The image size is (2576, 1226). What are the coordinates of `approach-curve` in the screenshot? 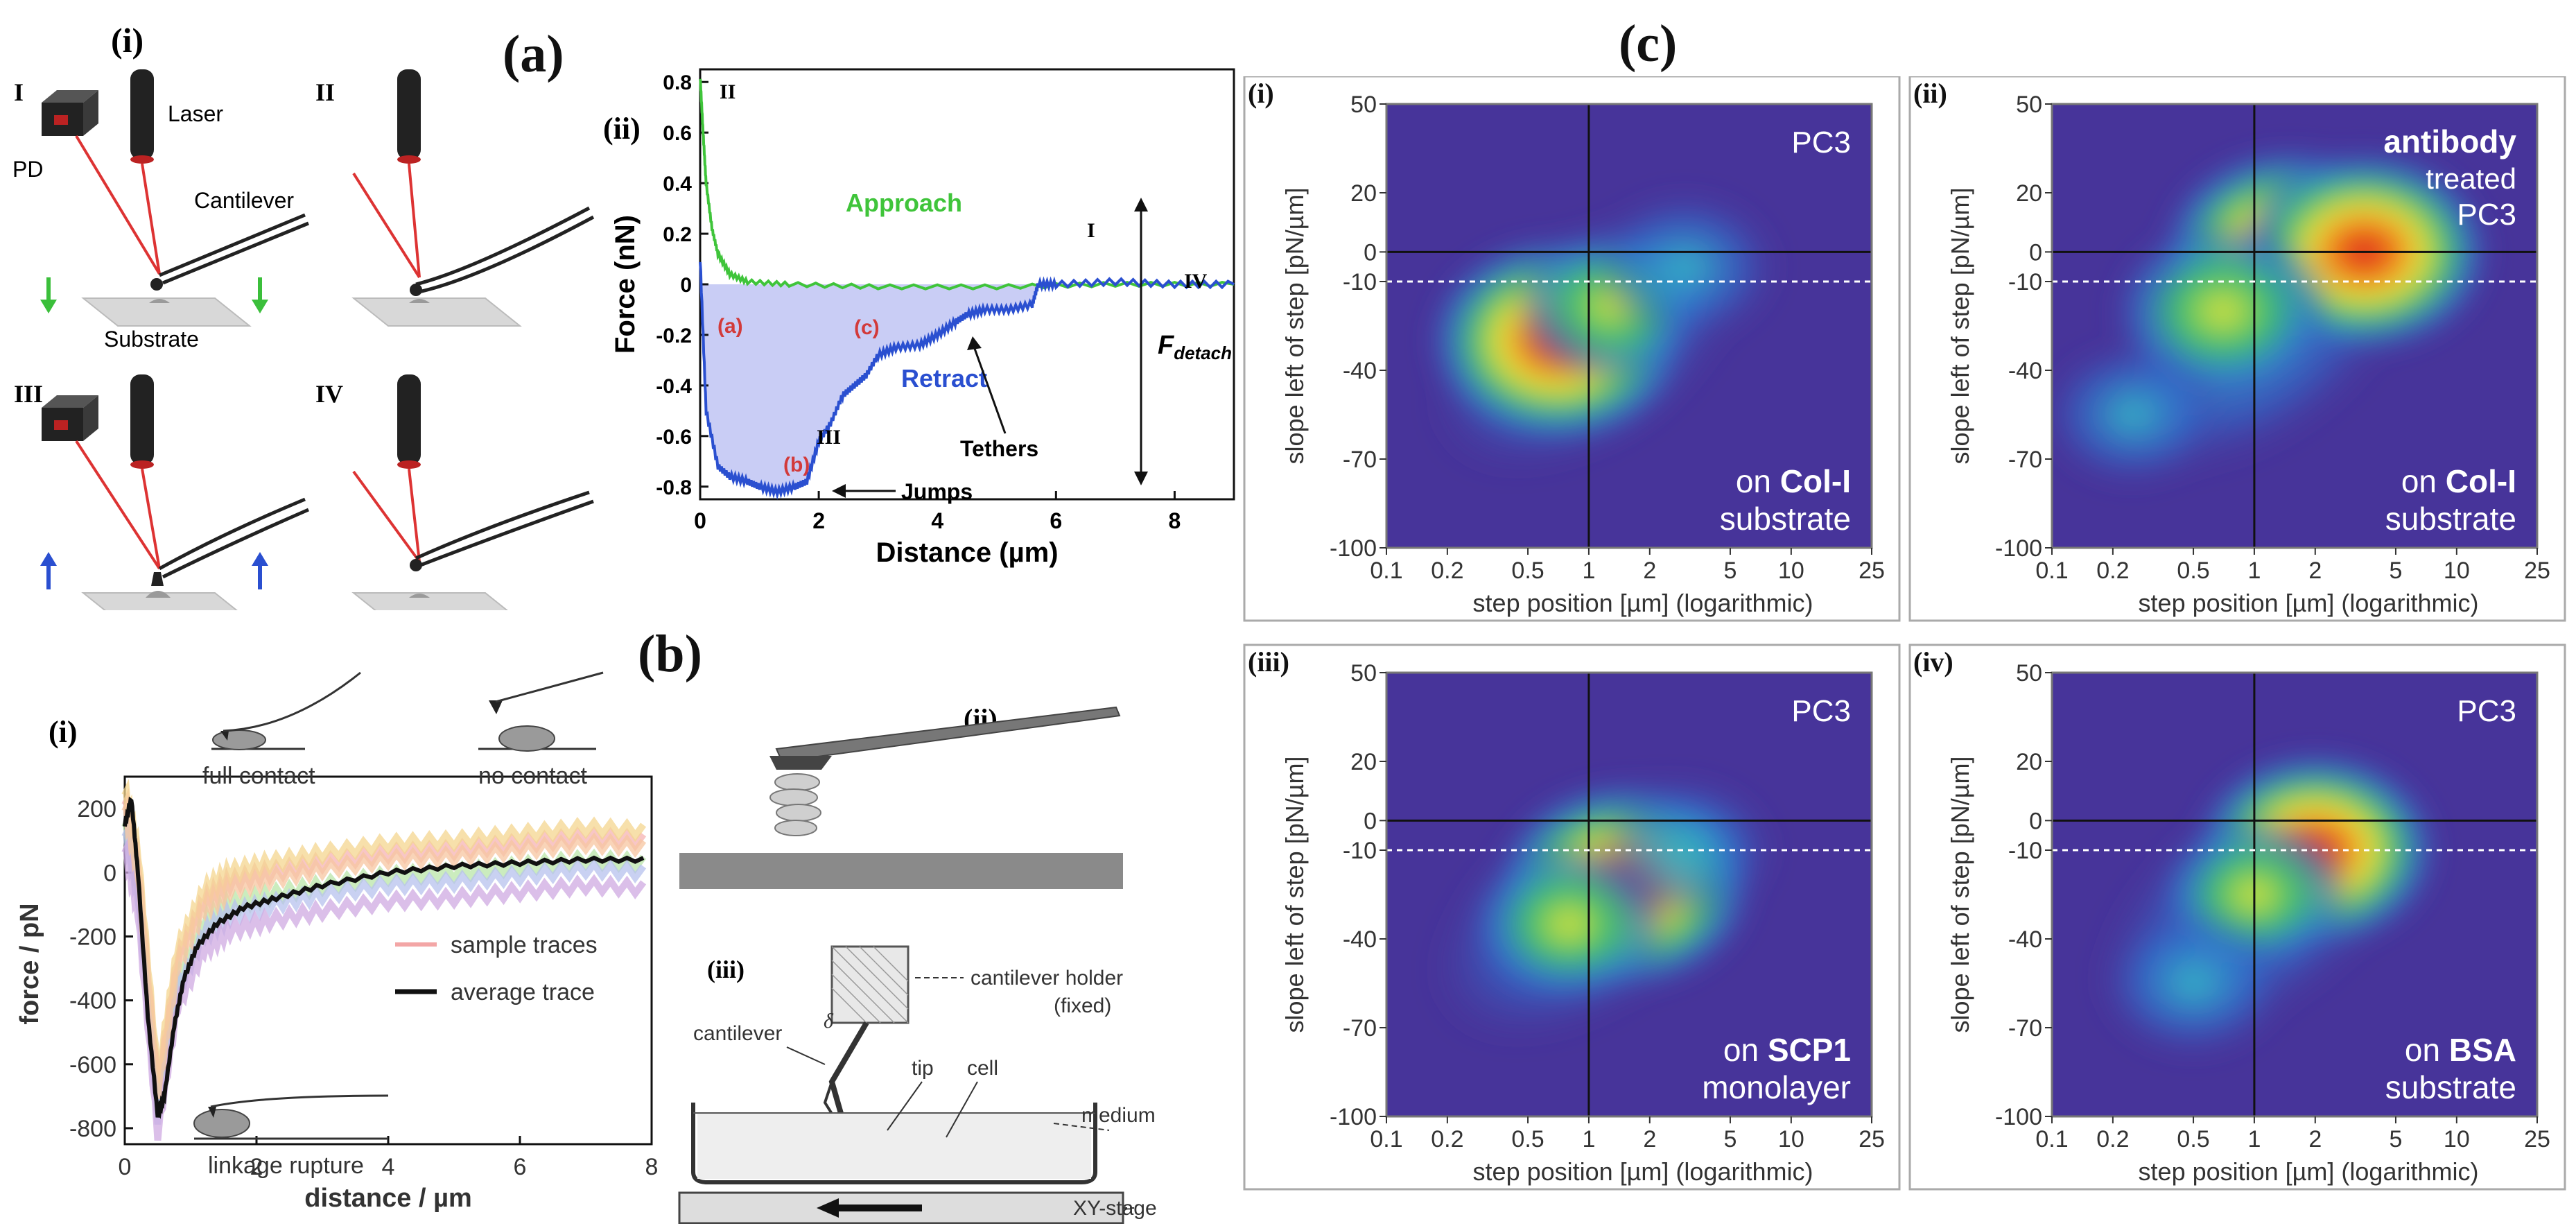 It's located at (967, 184).